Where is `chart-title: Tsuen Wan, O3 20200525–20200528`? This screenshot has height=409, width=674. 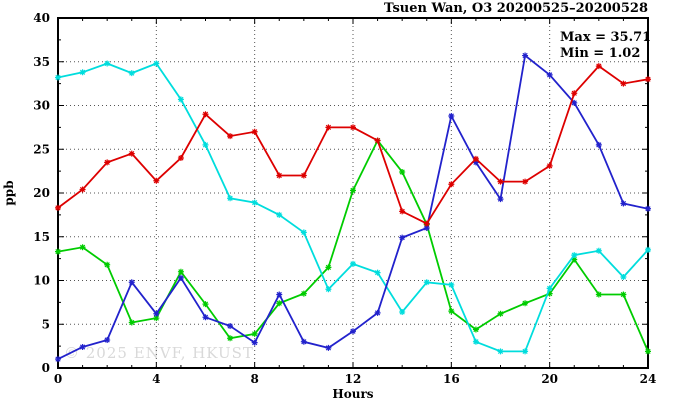
chart-title: Tsuen Wan, O3 20200525–20200528 is located at coordinates (516, 8).